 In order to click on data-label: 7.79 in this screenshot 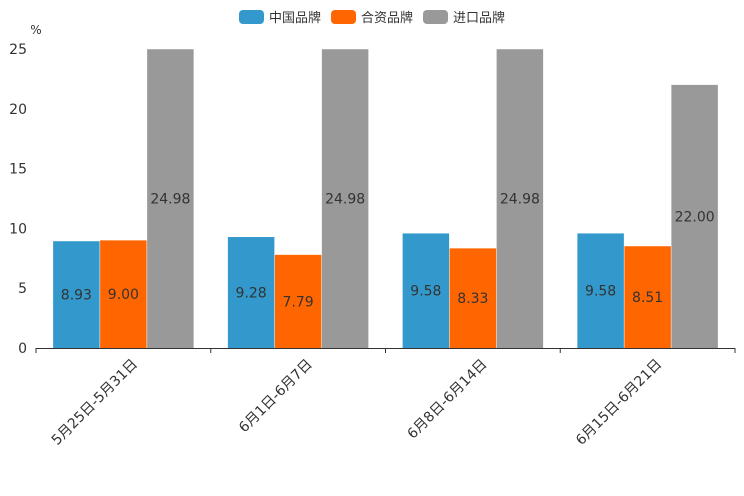, I will do `click(298, 302)`.